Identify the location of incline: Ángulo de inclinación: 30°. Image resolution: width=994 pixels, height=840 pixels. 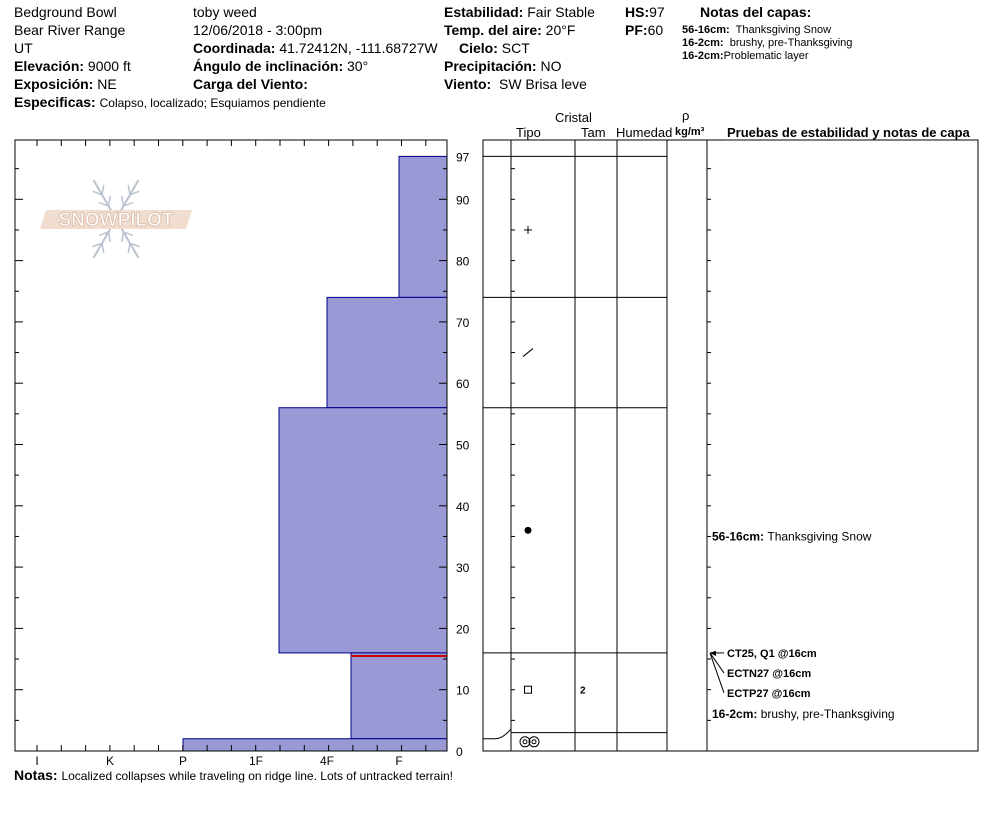
(280, 66).